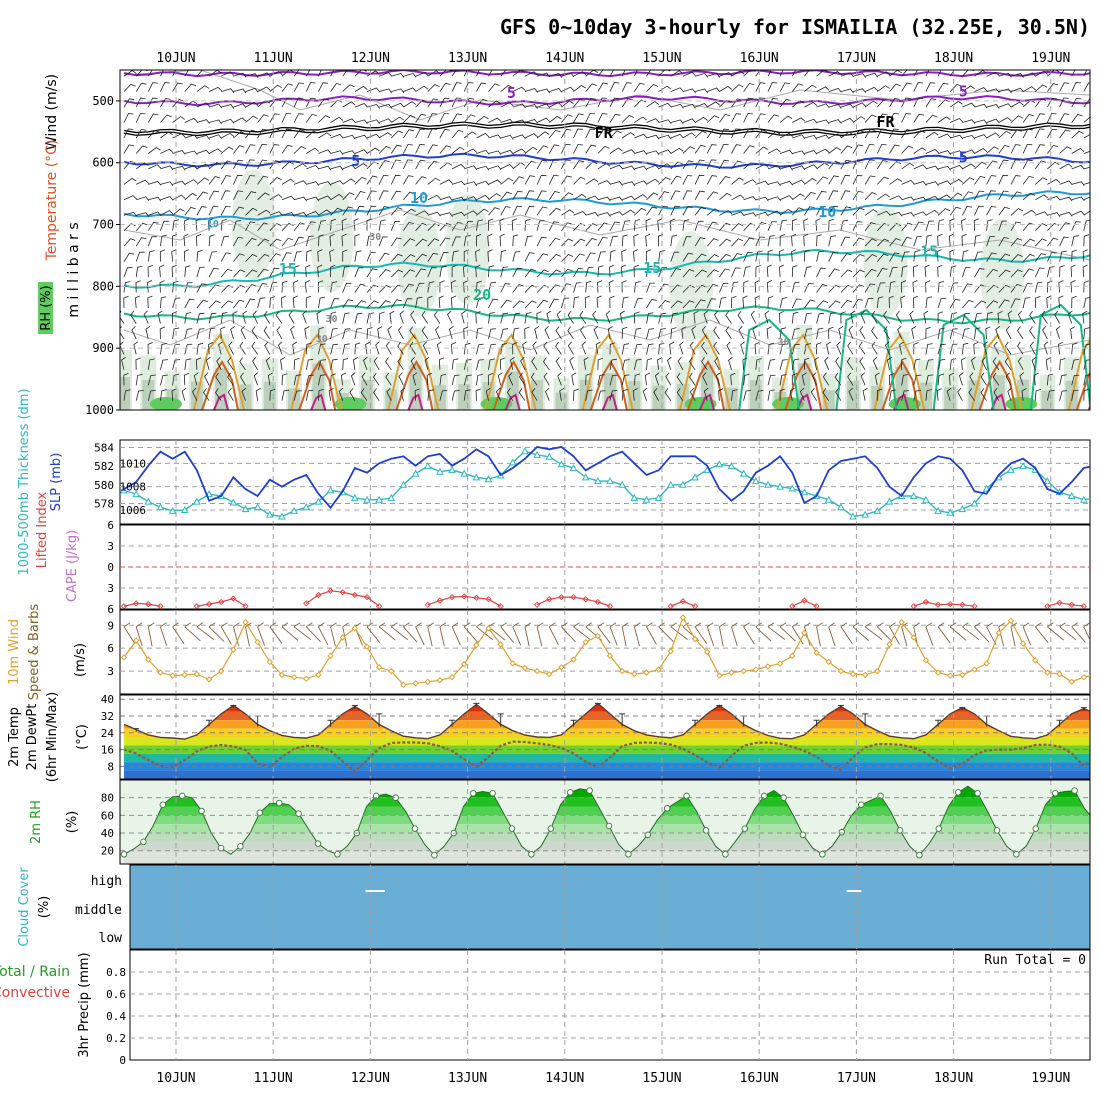 This screenshot has width=1100, height=1104. I want to click on contour-label: 15, so click(652, 268).